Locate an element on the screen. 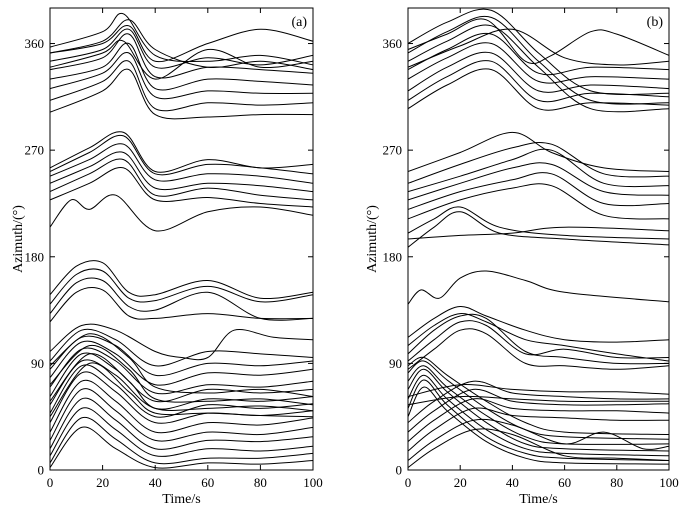 The width and height of the screenshot is (686, 511). x-tick-label-a-1: 20 is located at coordinates (102, 482).